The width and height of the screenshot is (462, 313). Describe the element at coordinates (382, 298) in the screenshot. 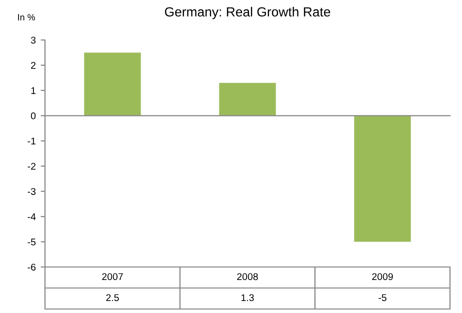

I see `data-label: -5` at that location.